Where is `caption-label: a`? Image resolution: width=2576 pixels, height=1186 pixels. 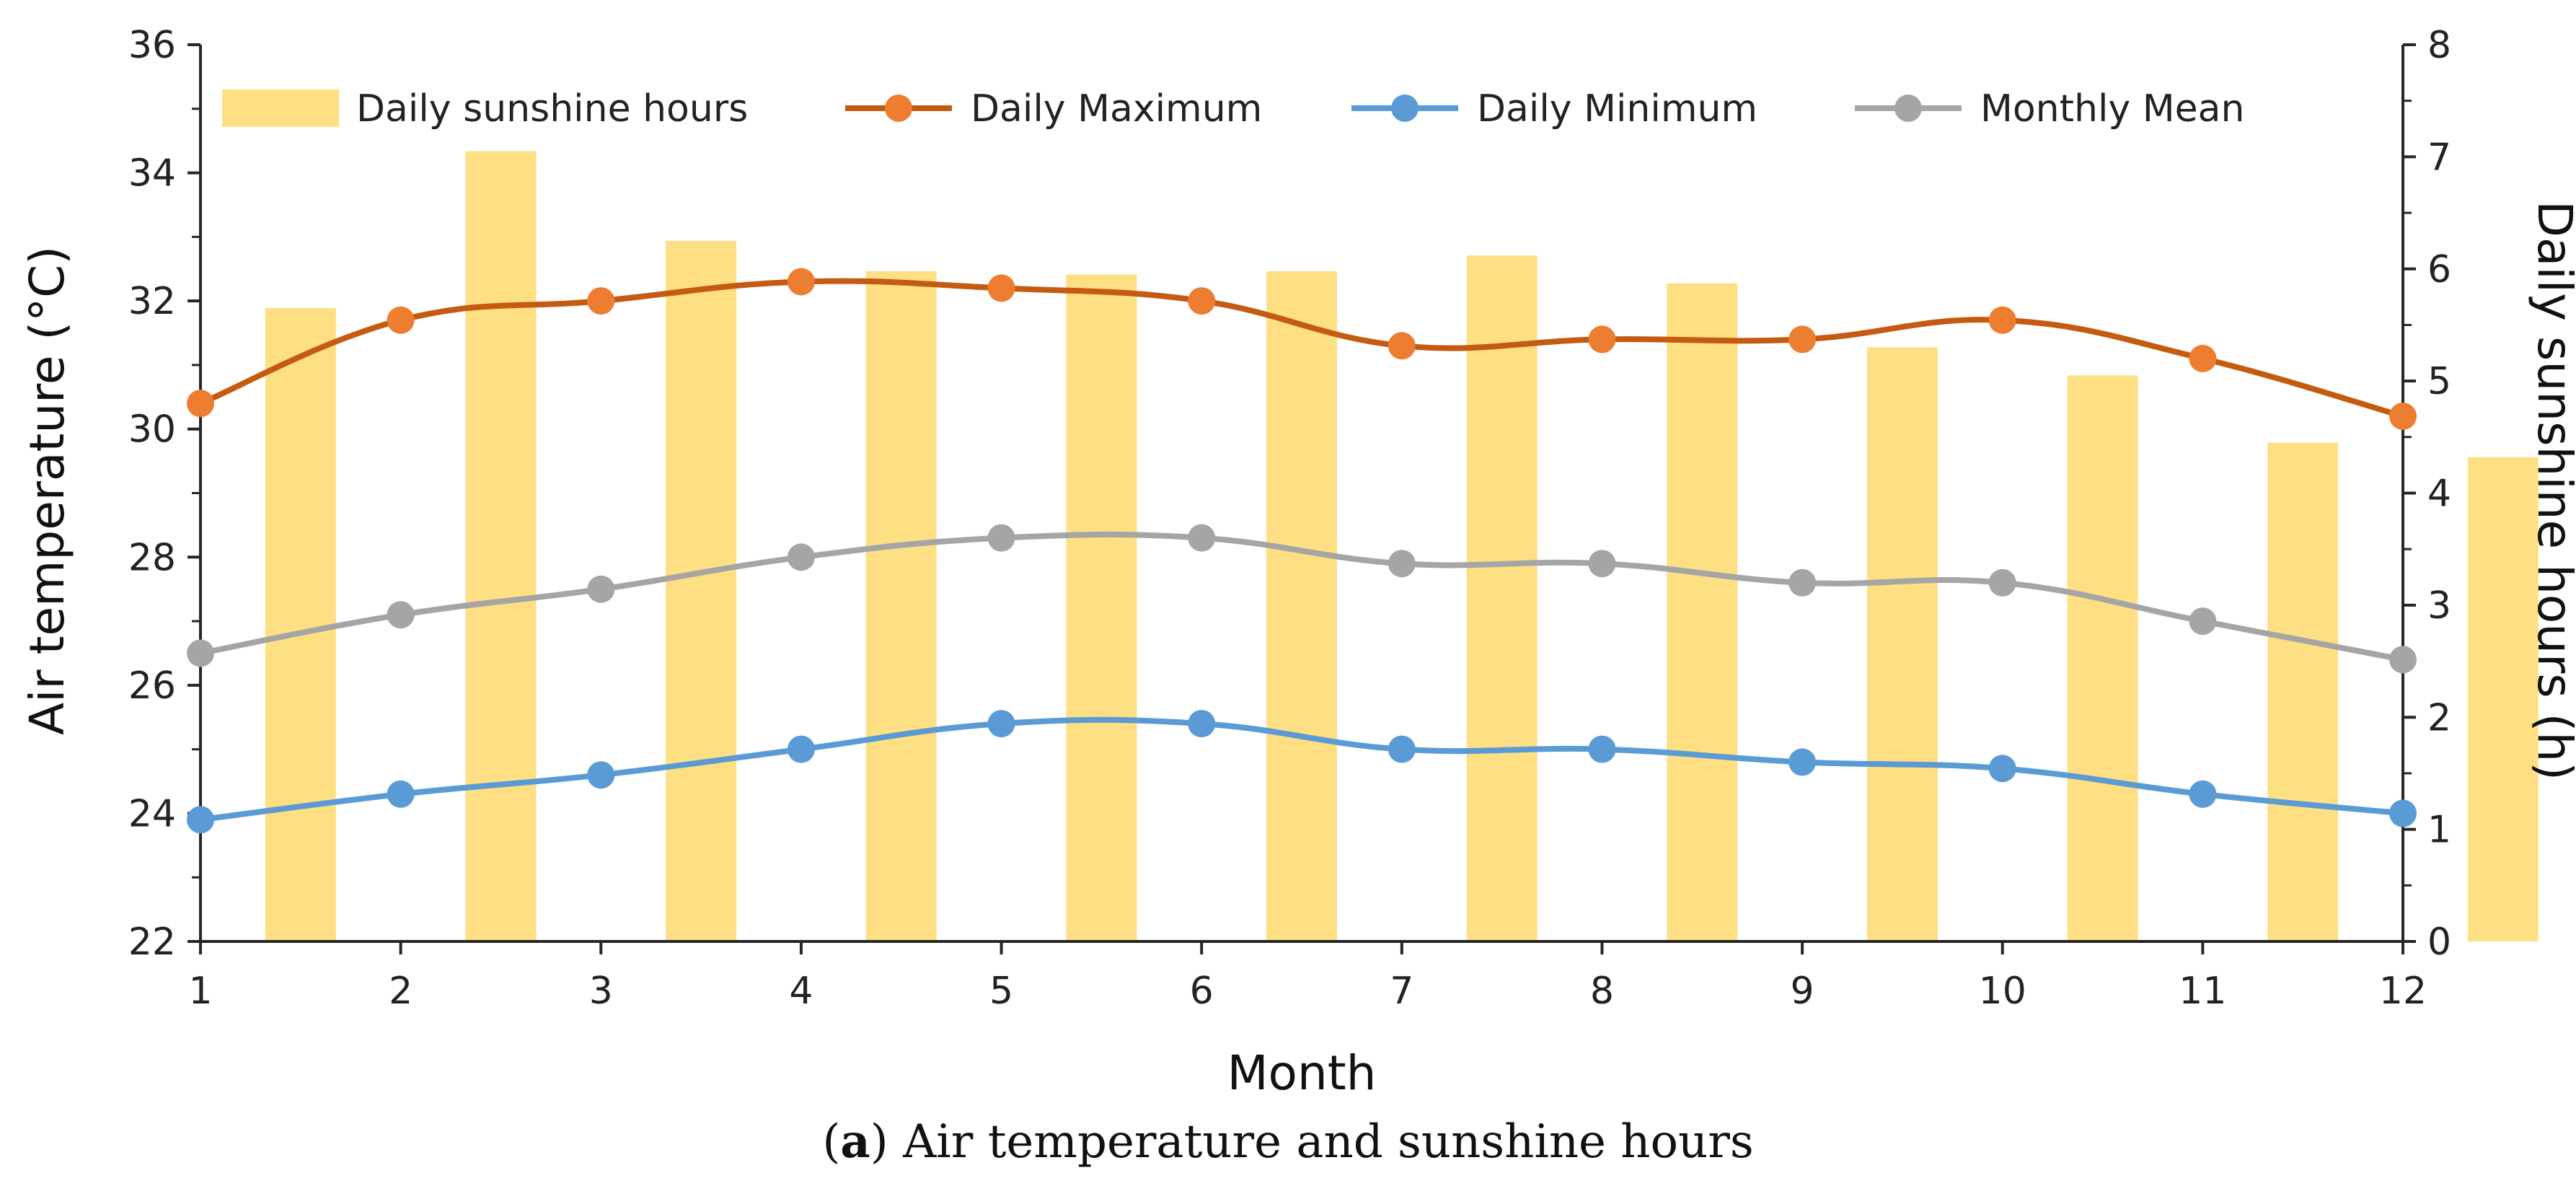 caption-label: a is located at coordinates (855, 1142).